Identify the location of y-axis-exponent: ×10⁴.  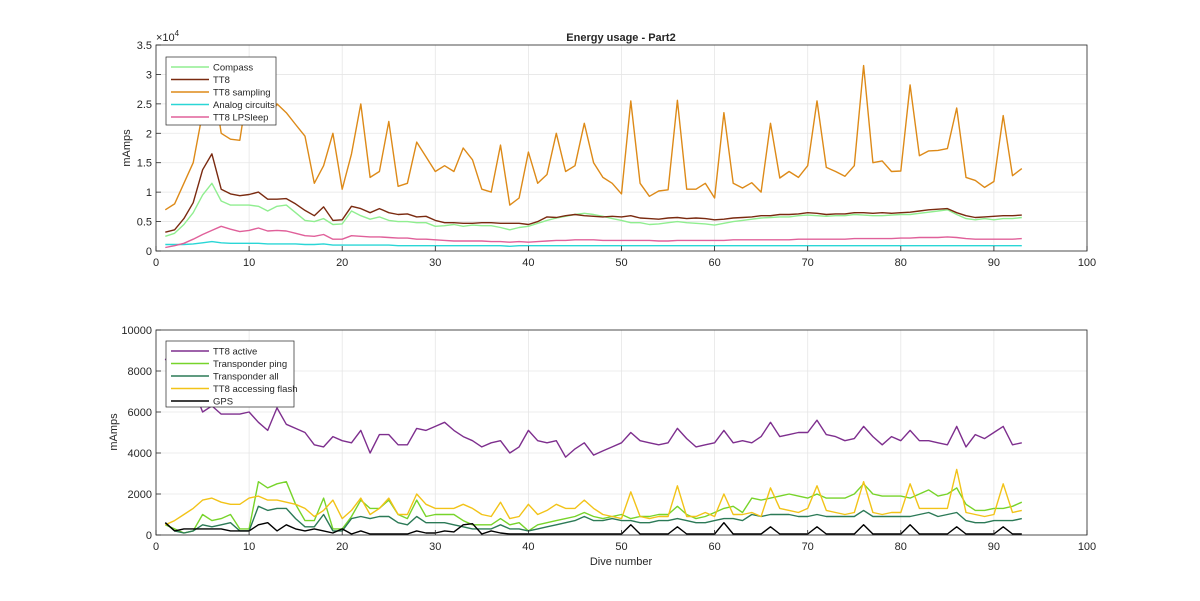
(168, 36).